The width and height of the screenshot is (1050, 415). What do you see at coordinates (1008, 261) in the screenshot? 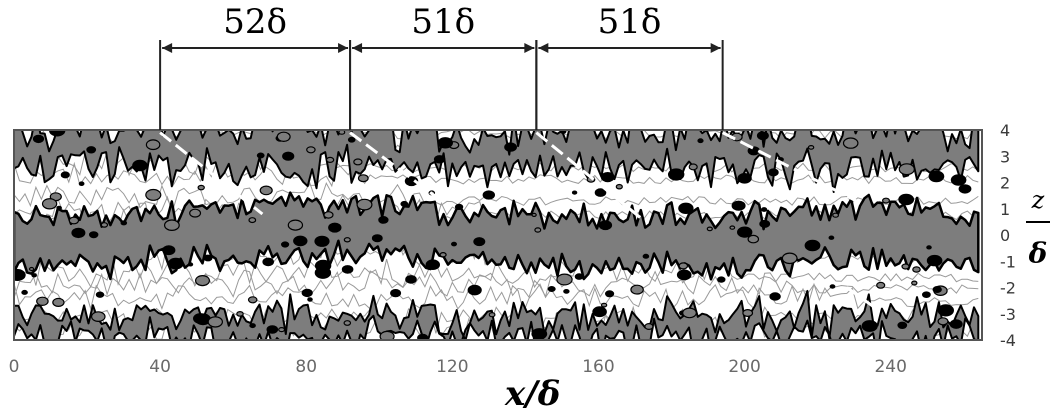
I see `z-tick-label: -1` at bounding box center [1008, 261].